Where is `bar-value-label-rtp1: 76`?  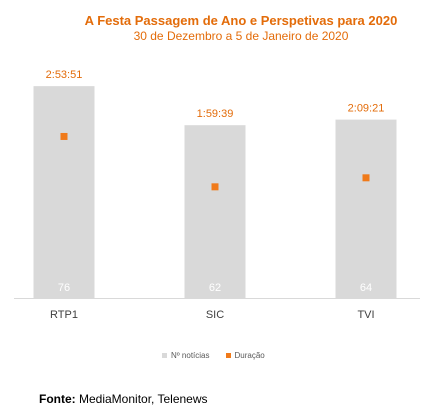 bar-value-label-rtp1: 76 is located at coordinates (64, 288).